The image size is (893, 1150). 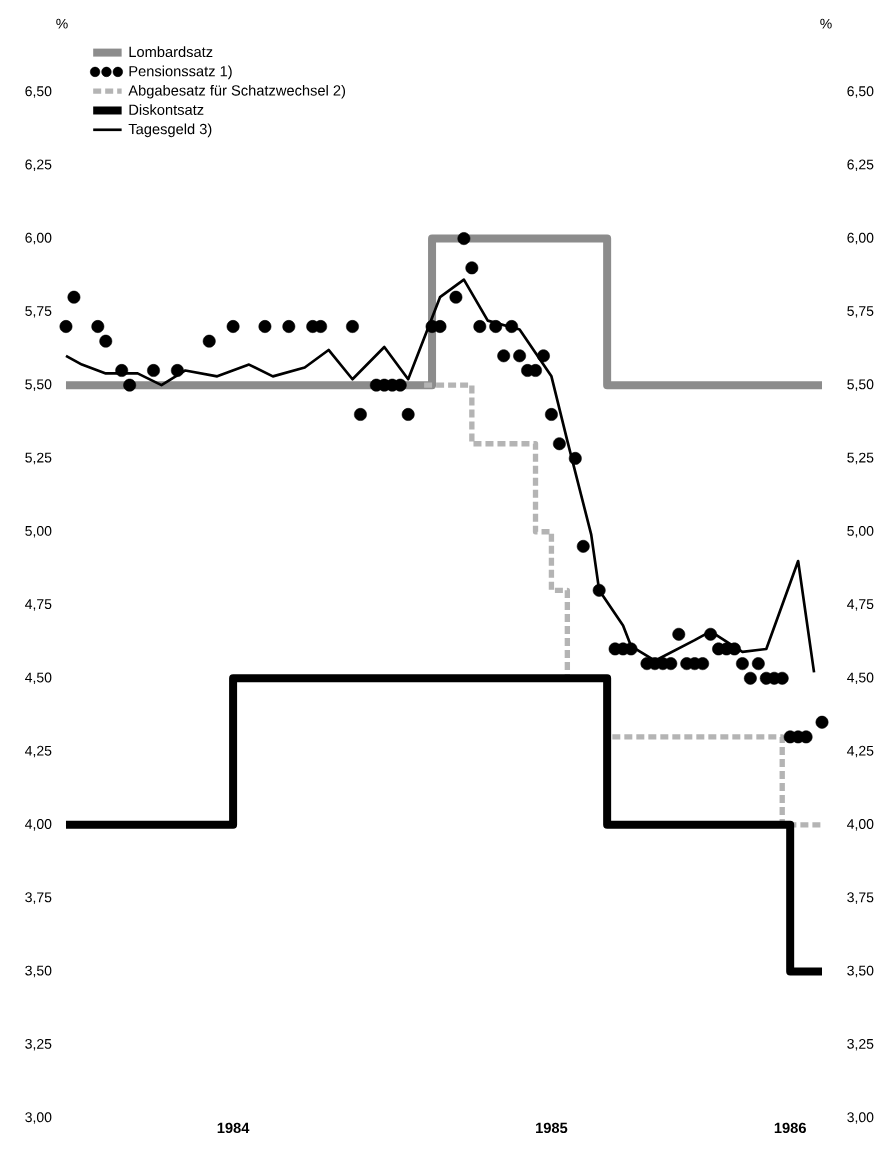 What do you see at coordinates (860, 605) in the screenshot?
I see `y2-tick-label: 4,75` at bounding box center [860, 605].